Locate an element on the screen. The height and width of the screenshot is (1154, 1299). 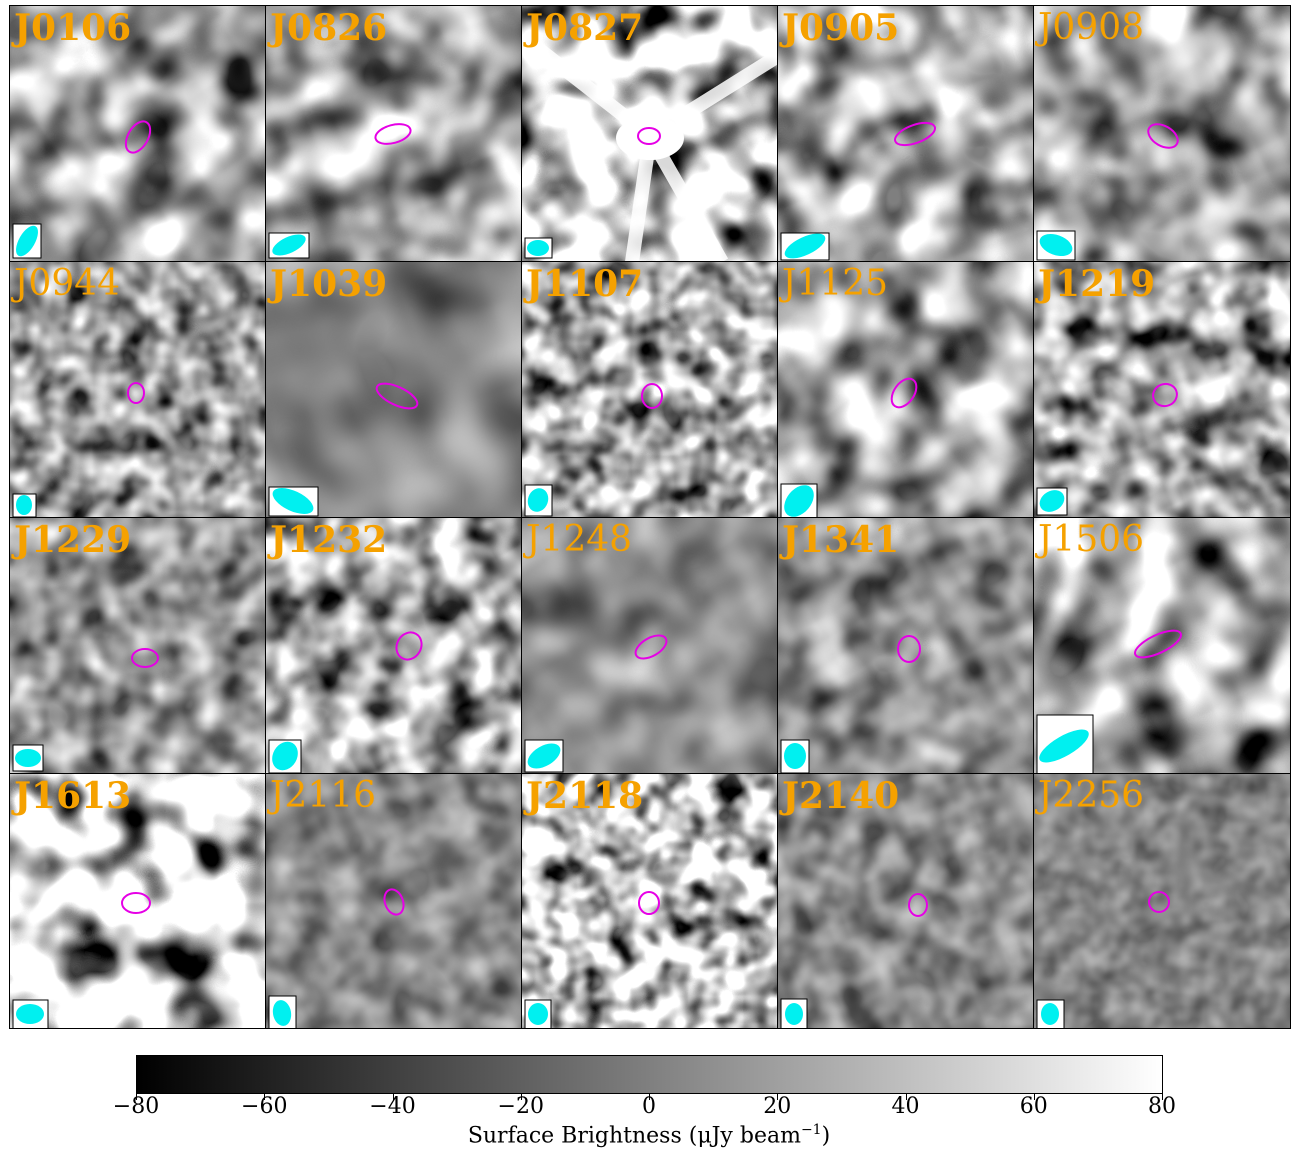
panel-label: J2256 is located at coordinates (1091, 795).